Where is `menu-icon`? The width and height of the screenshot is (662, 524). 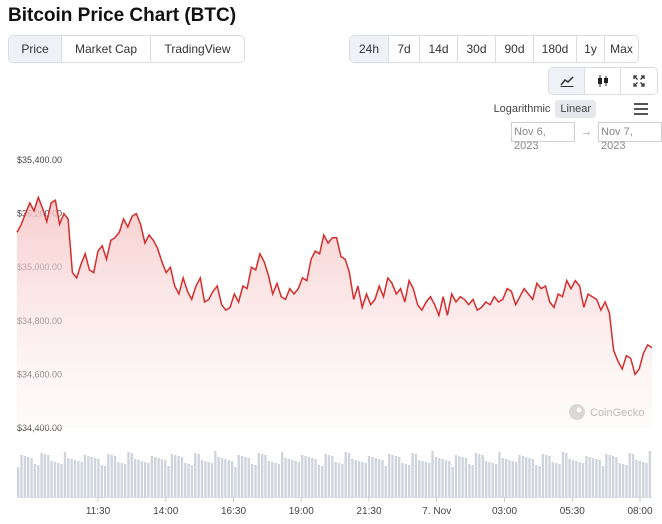 menu-icon is located at coordinates (641, 111).